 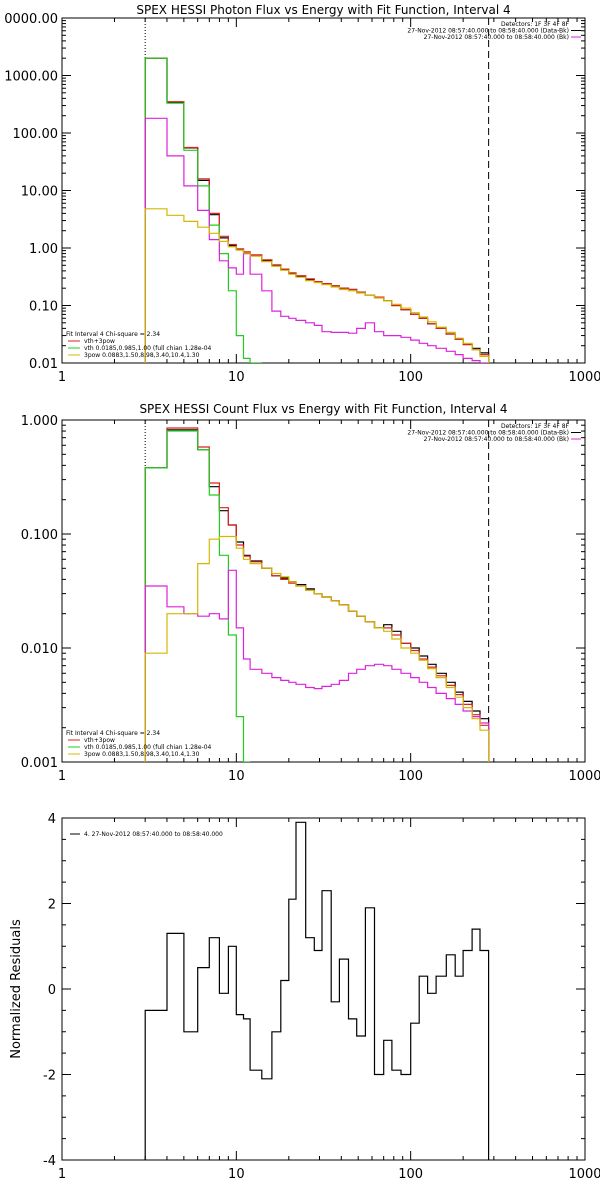 What do you see at coordinates (43, 249) in the screenshot?
I see `y-tick-label: 1.00` at bounding box center [43, 249].